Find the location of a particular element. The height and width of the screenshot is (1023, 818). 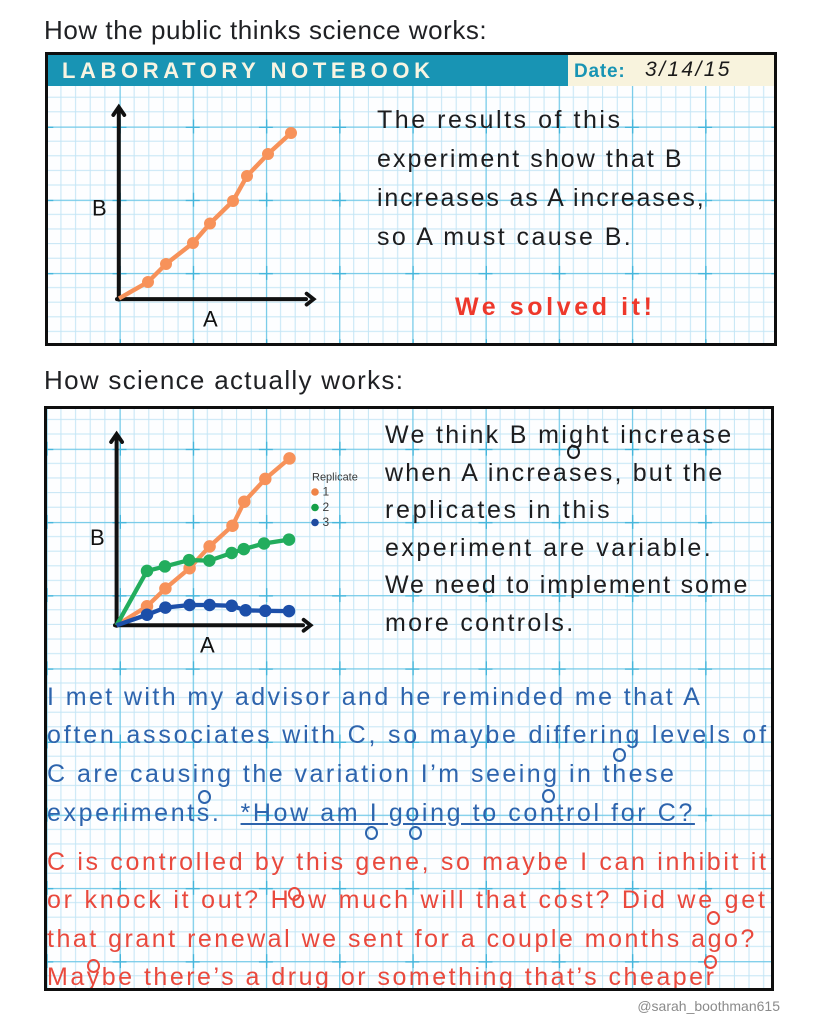

svg-text: 1 is located at coordinates (326, 491).